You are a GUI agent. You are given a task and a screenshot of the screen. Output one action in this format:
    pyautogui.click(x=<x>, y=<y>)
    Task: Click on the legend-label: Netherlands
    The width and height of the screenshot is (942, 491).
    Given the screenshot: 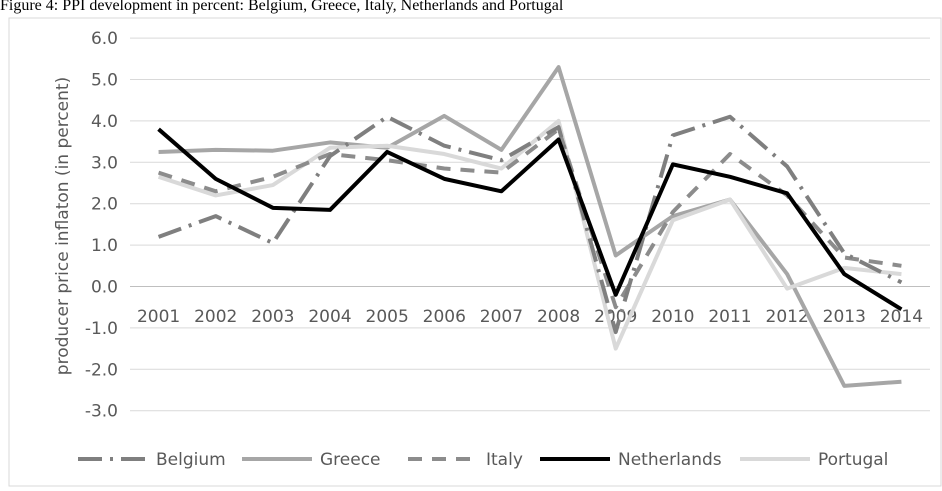 What is the action you would take?
    pyautogui.click(x=670, y=460)
    